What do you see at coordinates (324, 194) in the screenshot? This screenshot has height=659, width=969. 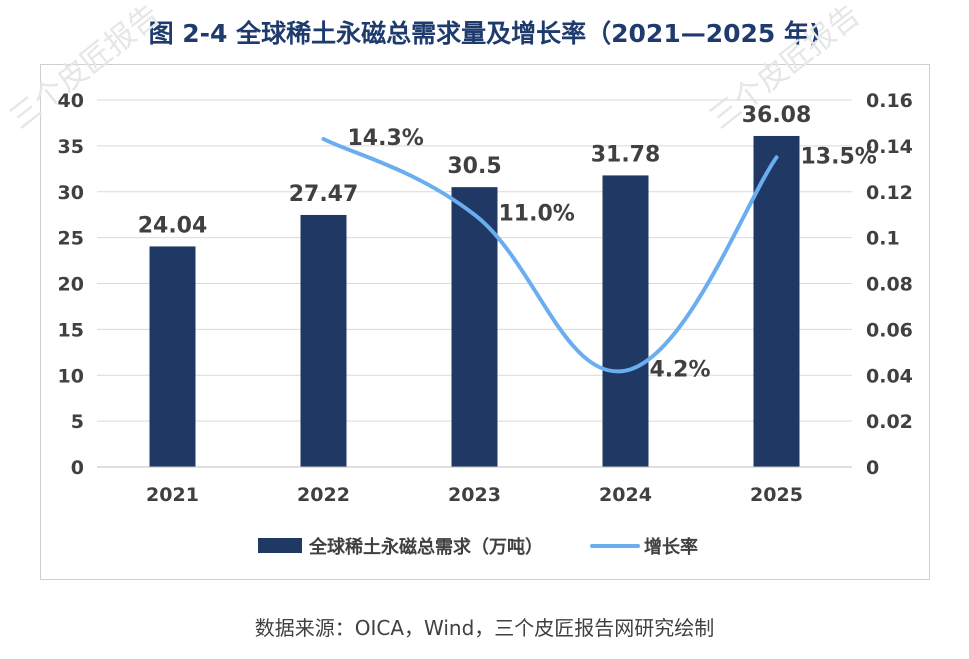 I see `bar-data-label: 27.47` at bounding box center [324, 194].